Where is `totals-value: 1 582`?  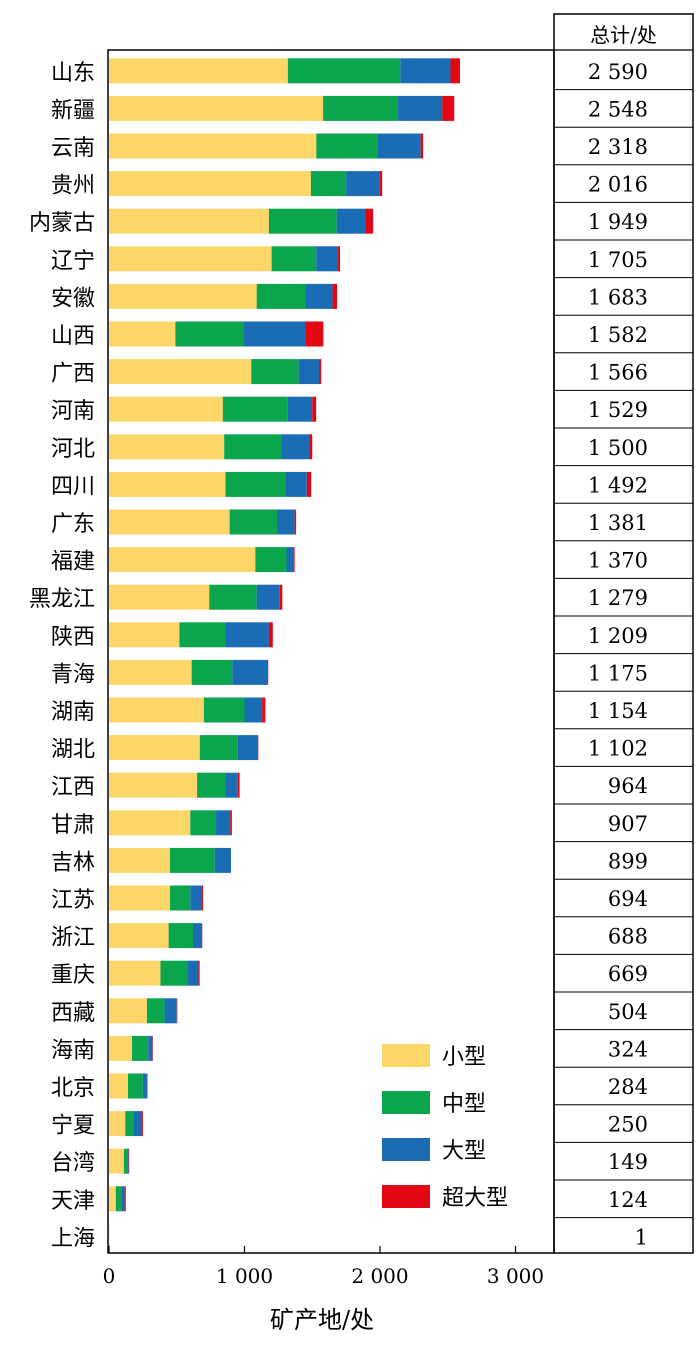
totals-value: 1 582 is located at coordinates (618, 335).